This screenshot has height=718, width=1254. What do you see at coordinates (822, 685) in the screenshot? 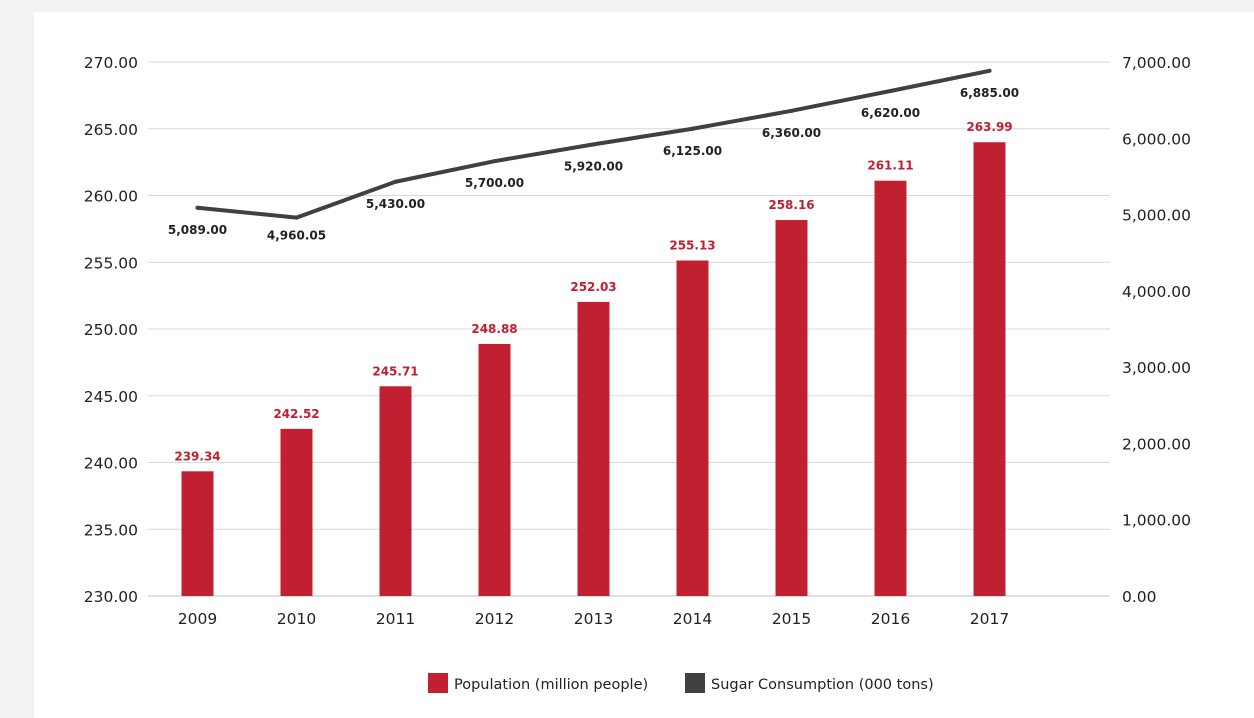
I see `legend-label-sugar-consumption: Sugar Consumption (000 tons)` at bounding box center [822, 685].